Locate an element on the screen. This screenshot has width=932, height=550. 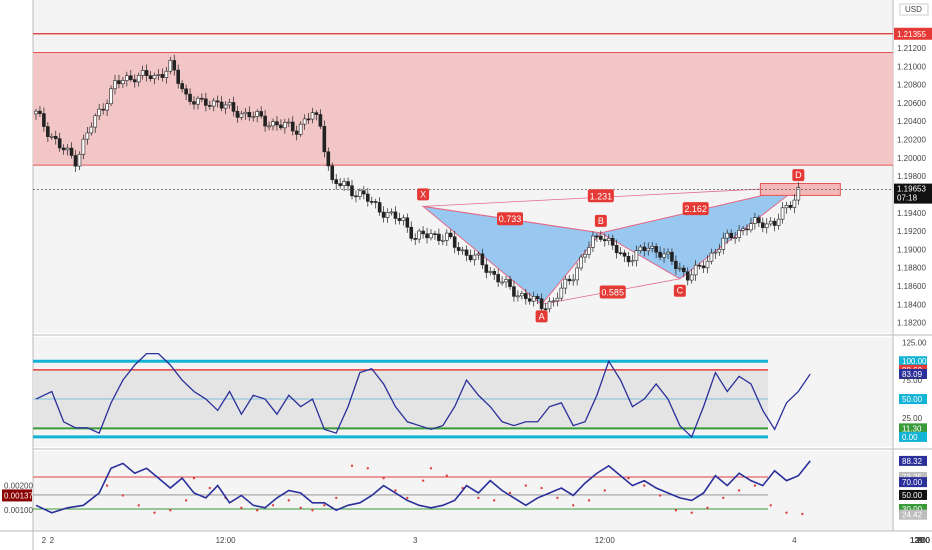
osc-right-tick: 50.00 is located at coordinates (912, 495).